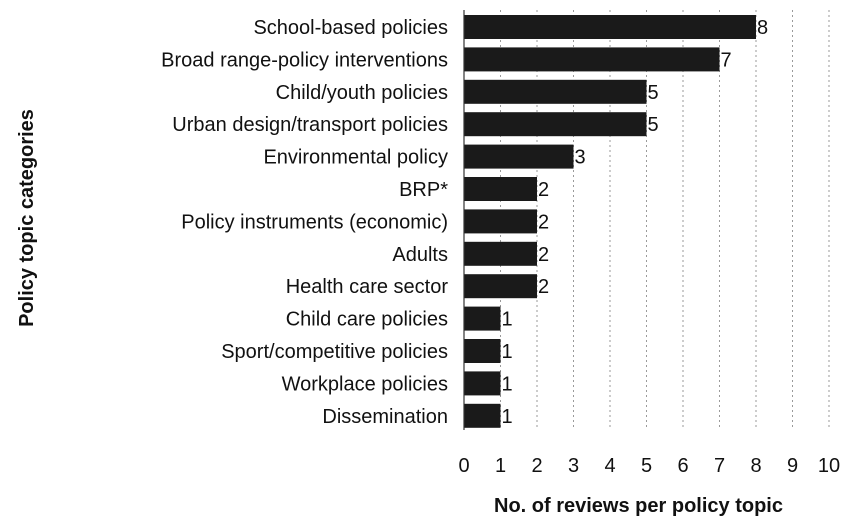 Image resolution: width=856 pixels, height=519 pixels. I want to click on x-tick-label: 4, so click(609, 466).